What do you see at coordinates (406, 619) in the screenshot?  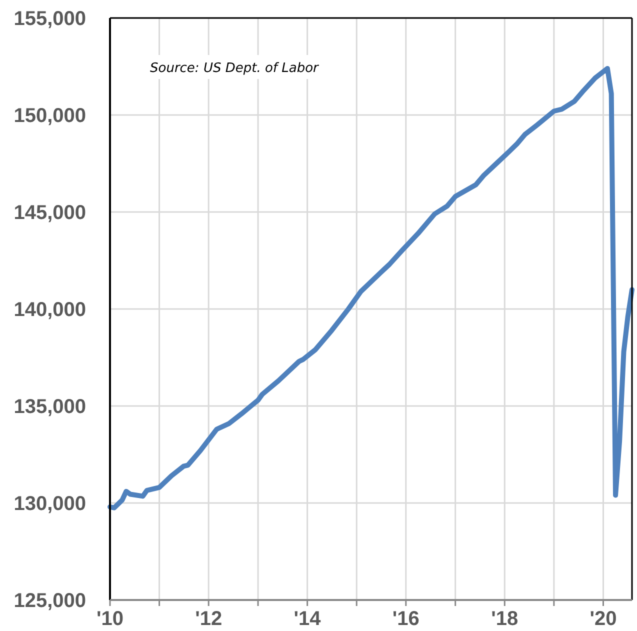 I see `x-tick-label: '16` at bounding box center [406, 619].